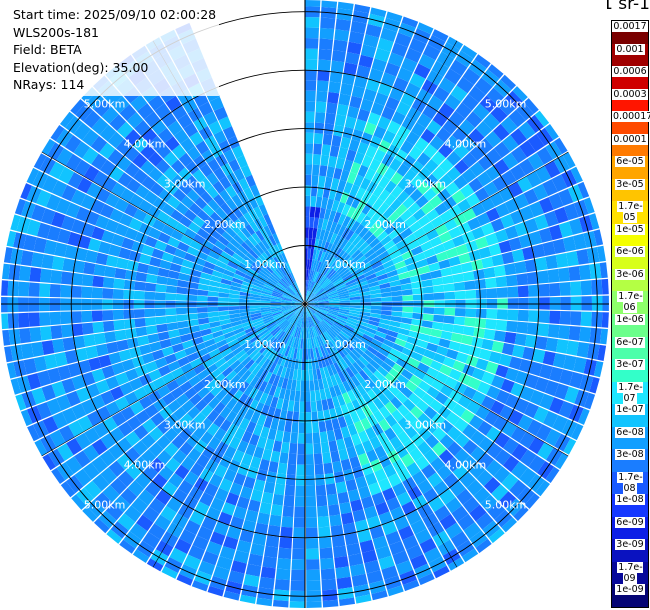 The image size is (650, 610). I want to click on range-ring-label: 5.00km, so click(506, 505).